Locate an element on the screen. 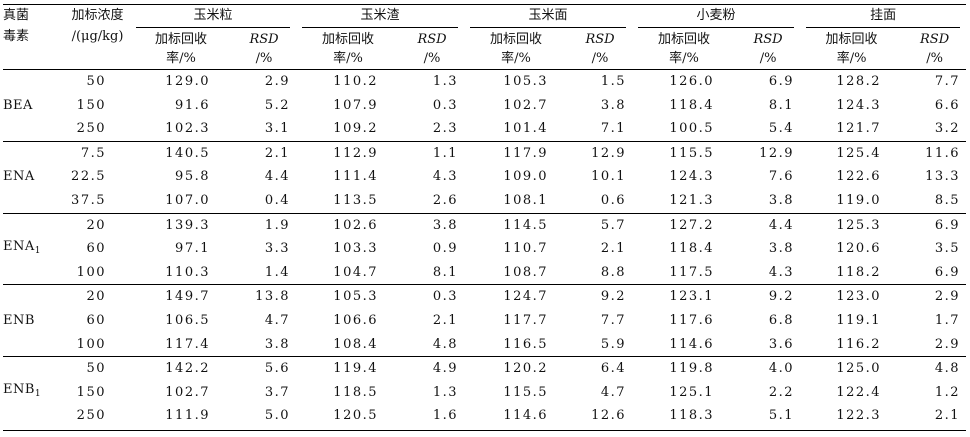  matrix-header-corn-kernel: 玉米粒 is located at coordinates (213, 16).